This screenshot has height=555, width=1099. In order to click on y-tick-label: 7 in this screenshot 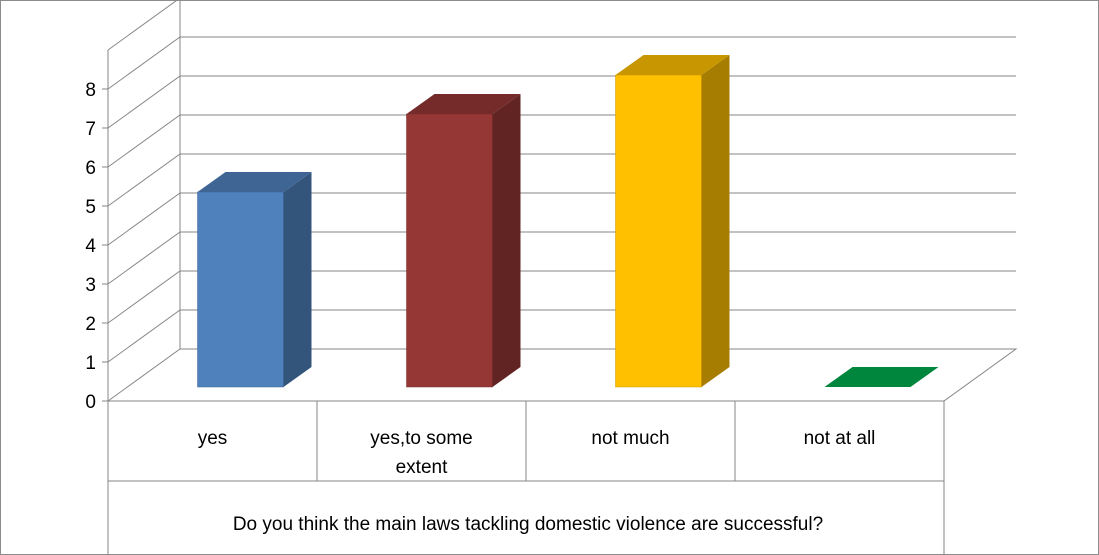, I will do `click(90, 129)`.